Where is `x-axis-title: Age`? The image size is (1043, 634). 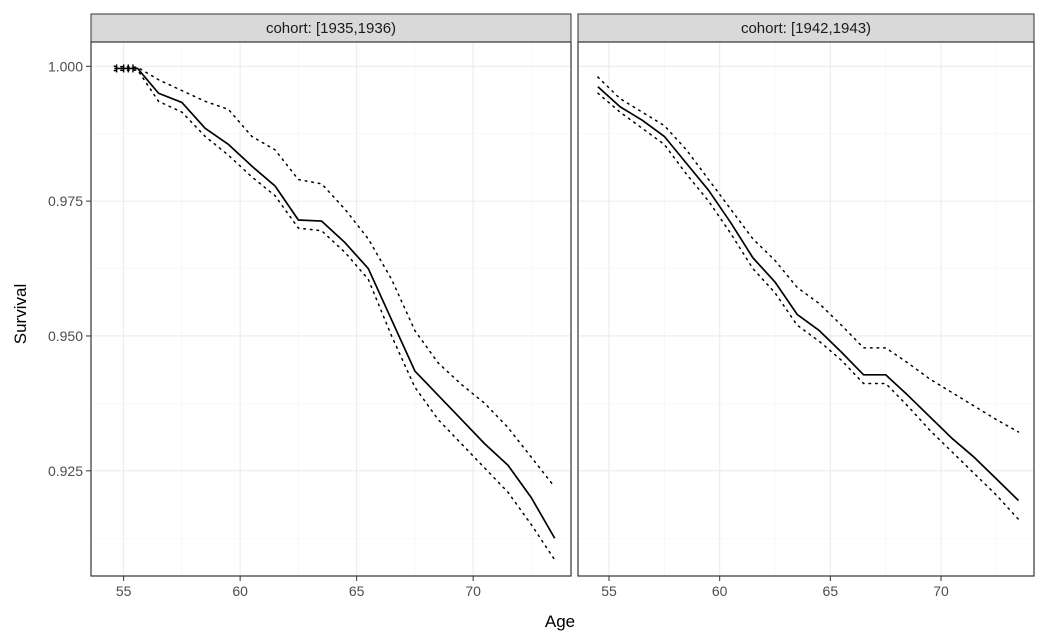 x-axis-title: Age is located at coordinates (560, 621).